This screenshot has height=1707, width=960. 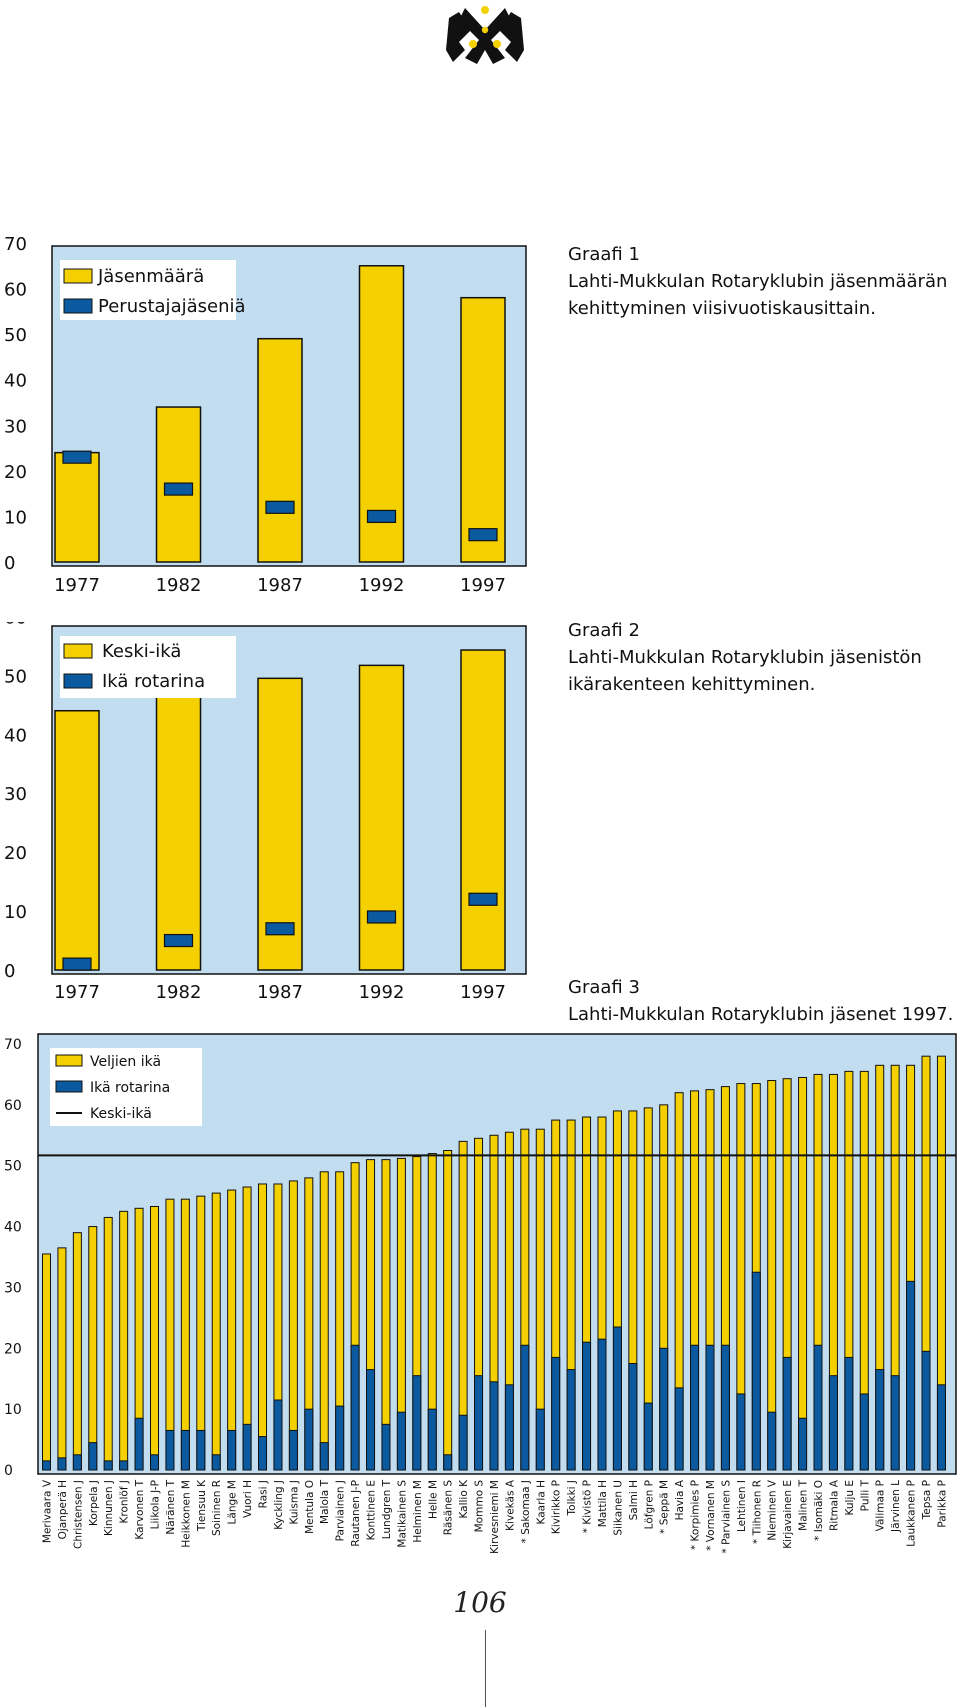 I want to click on chart-3-member-label: Lundgren T, so click(x=387, y=1509).